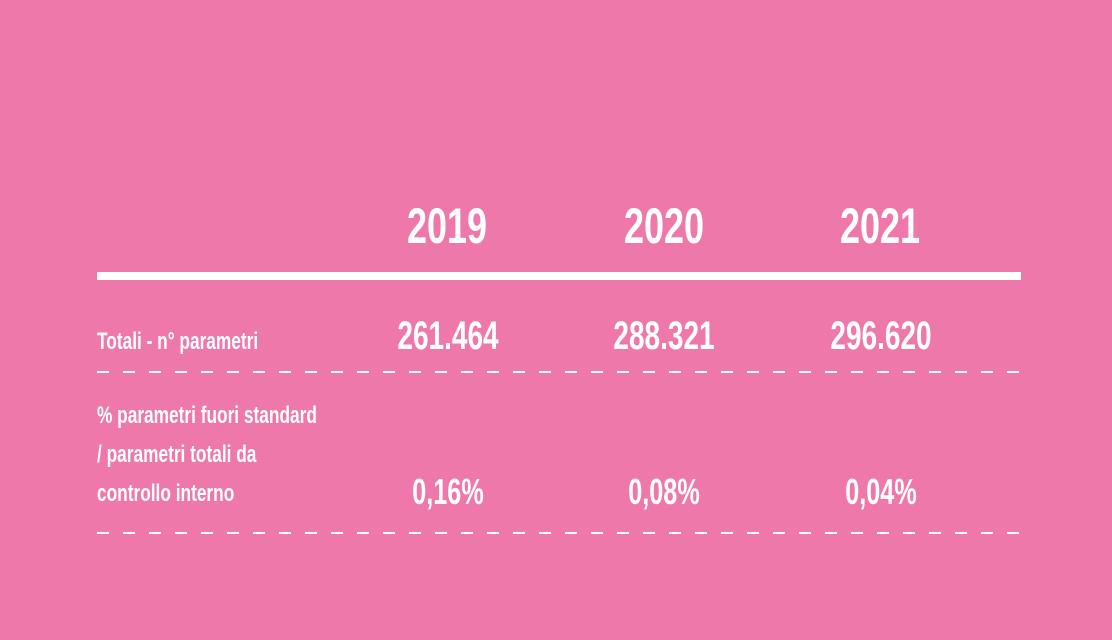 The height and width of the screenshot is (640, 1112). What do you see at coordinates (881, 491) in the screenshot?
I see `row2-value-2021: 0,04%` at bounding box center [881, 491].